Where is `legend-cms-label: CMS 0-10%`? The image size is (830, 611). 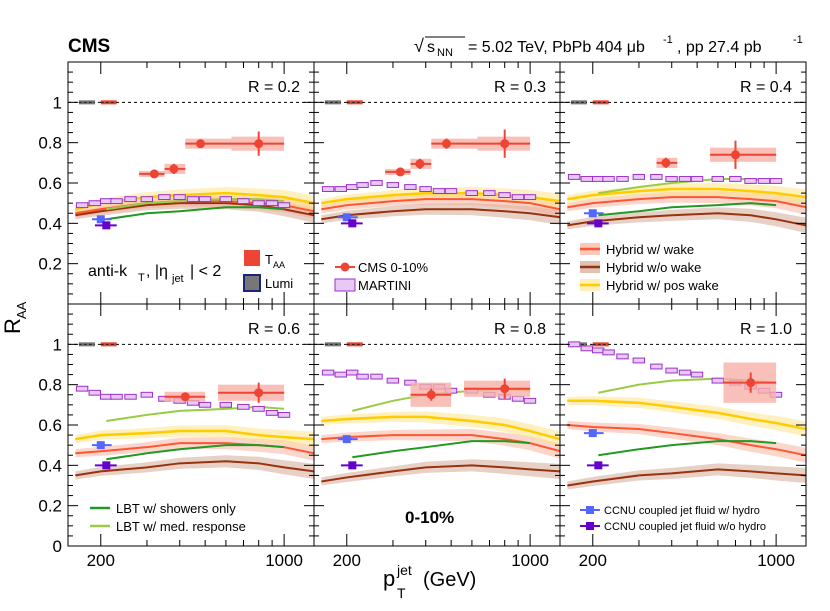
legend-cms-label: CMS 0-10% is located at coordinates (393, 267).